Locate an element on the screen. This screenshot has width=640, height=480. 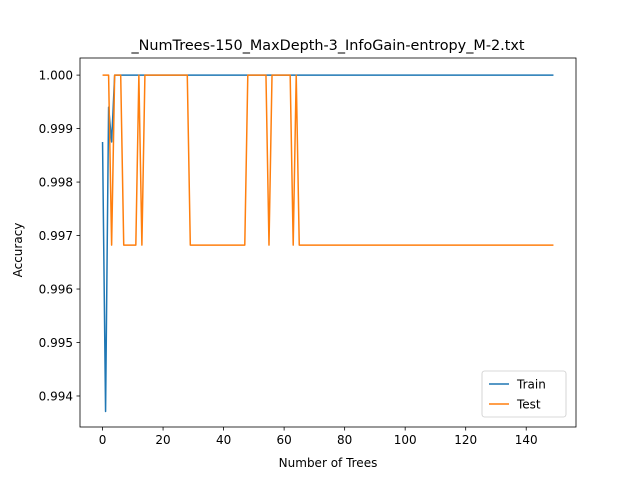
y-axis-ticks: 0.994 0.995 0.996 0.997 0.998 0.999 1.000 is located at coordinates (59, 235).